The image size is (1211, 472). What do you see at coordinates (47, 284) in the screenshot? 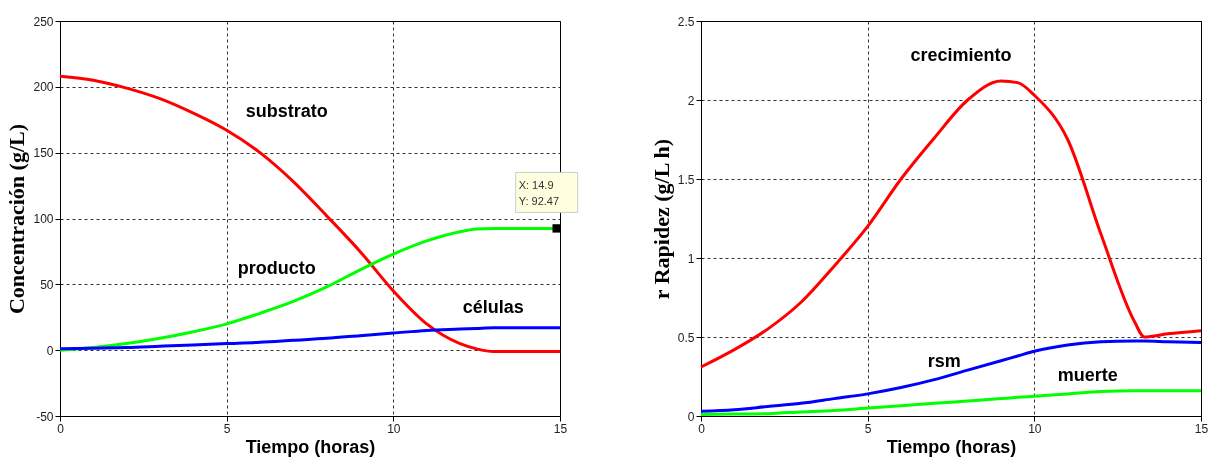
I see `y-tick-label: 50` at bounding box center [47, 284].